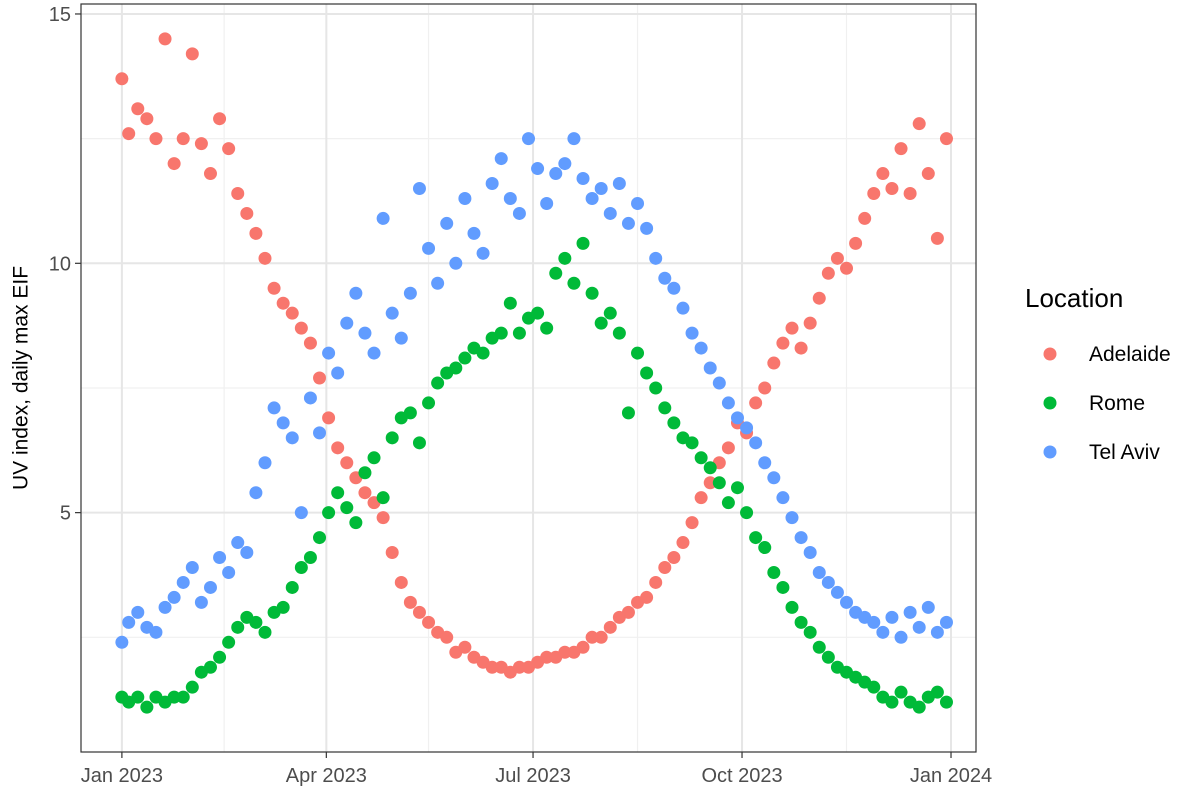  What do you see at coordinates (533, 776) in the screenshot?
I see `x-tick-label: Jul 2023` at bounding box center [533, 776].